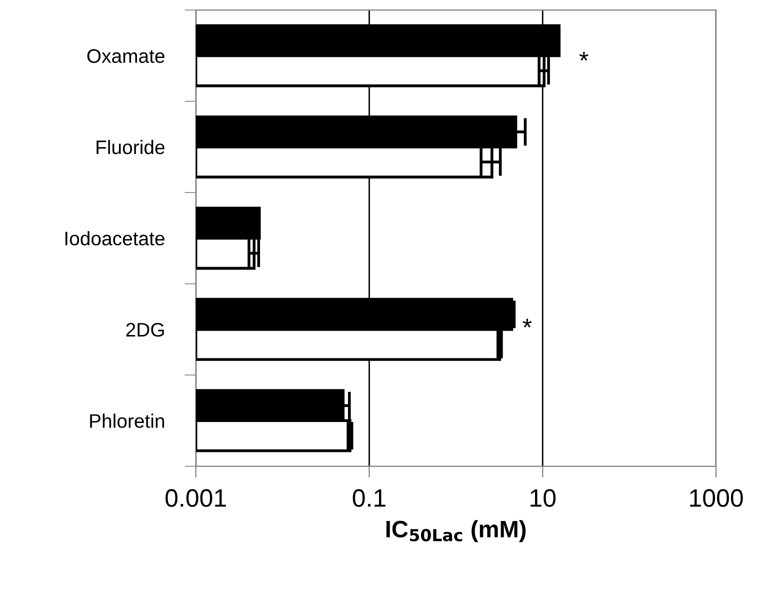  Describe the element at coordinates (456, 531) in the screenshot. I see `x-axis-title: IC$_{50Lac}$ (mM)` at that location.